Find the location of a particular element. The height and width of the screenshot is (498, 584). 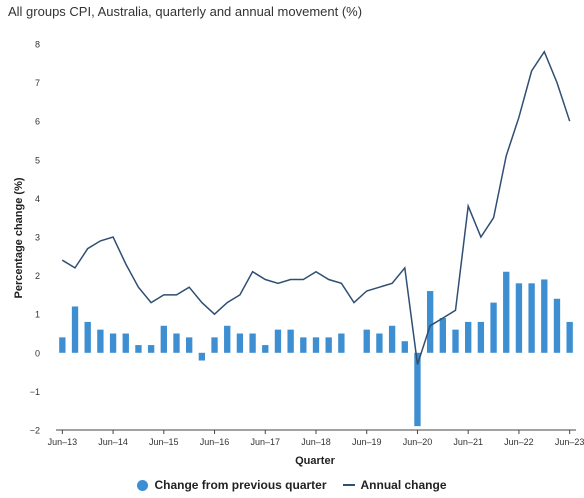

y-tick-label: 3 is located at coordinates (37, 238).